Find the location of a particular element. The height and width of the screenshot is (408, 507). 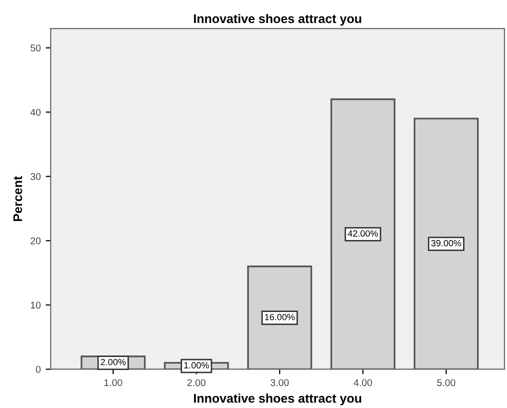

y-tick-label: 20 is located at coordinates (35, 240).